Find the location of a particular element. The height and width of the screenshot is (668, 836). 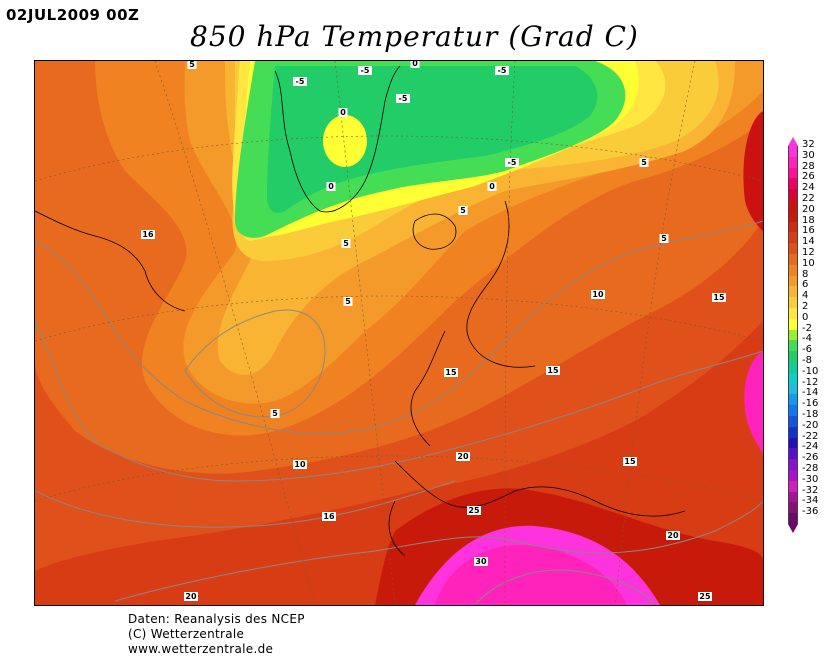

colorbar-tick-label: -22 is located at coordinates (810, 436).